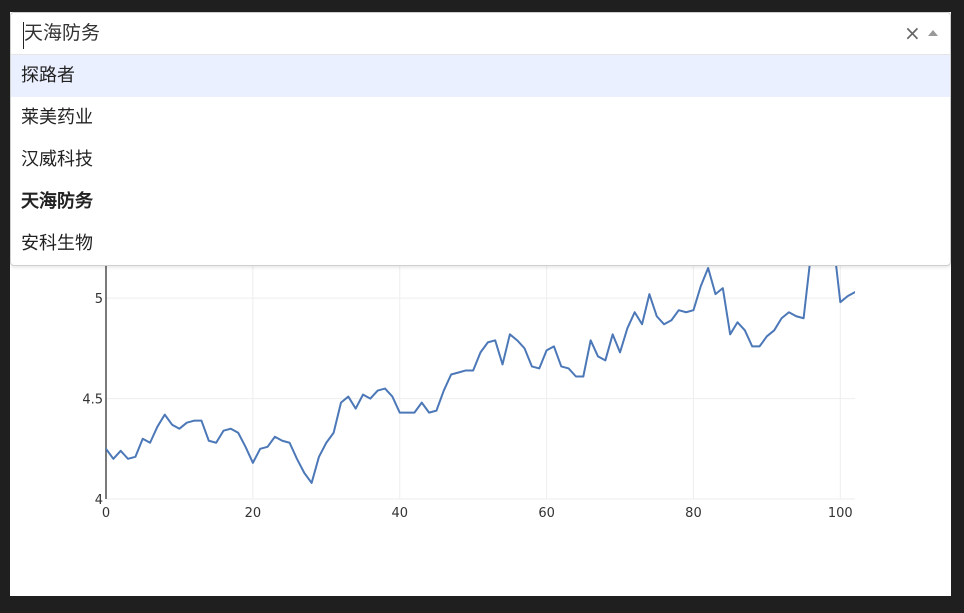 The height and width of the screenshot is (613, 964). Describe the element at coordinates (399, 513) in the screenshot. I see `x-tick-label: 40` at that location.